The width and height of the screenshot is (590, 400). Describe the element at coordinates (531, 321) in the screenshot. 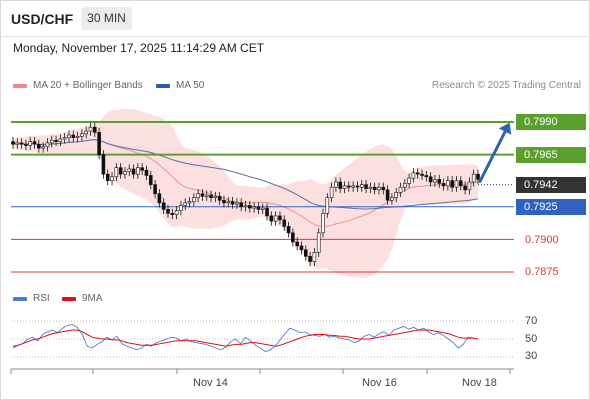

I see `rsi-tick-70: 70` at that location.